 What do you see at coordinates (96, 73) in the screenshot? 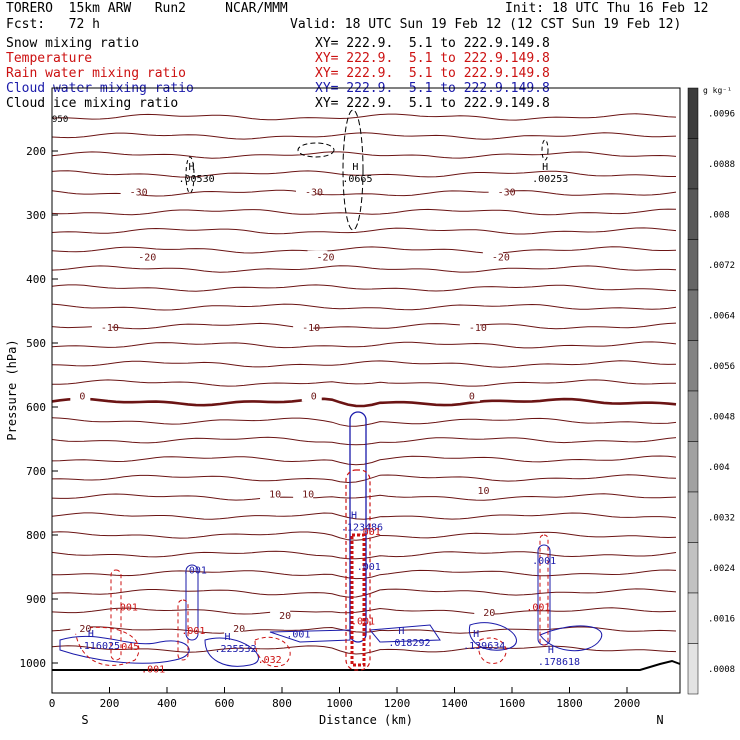
I see `field-name-rain: Rain water mixing ratio` at bounding box center [96, 73].